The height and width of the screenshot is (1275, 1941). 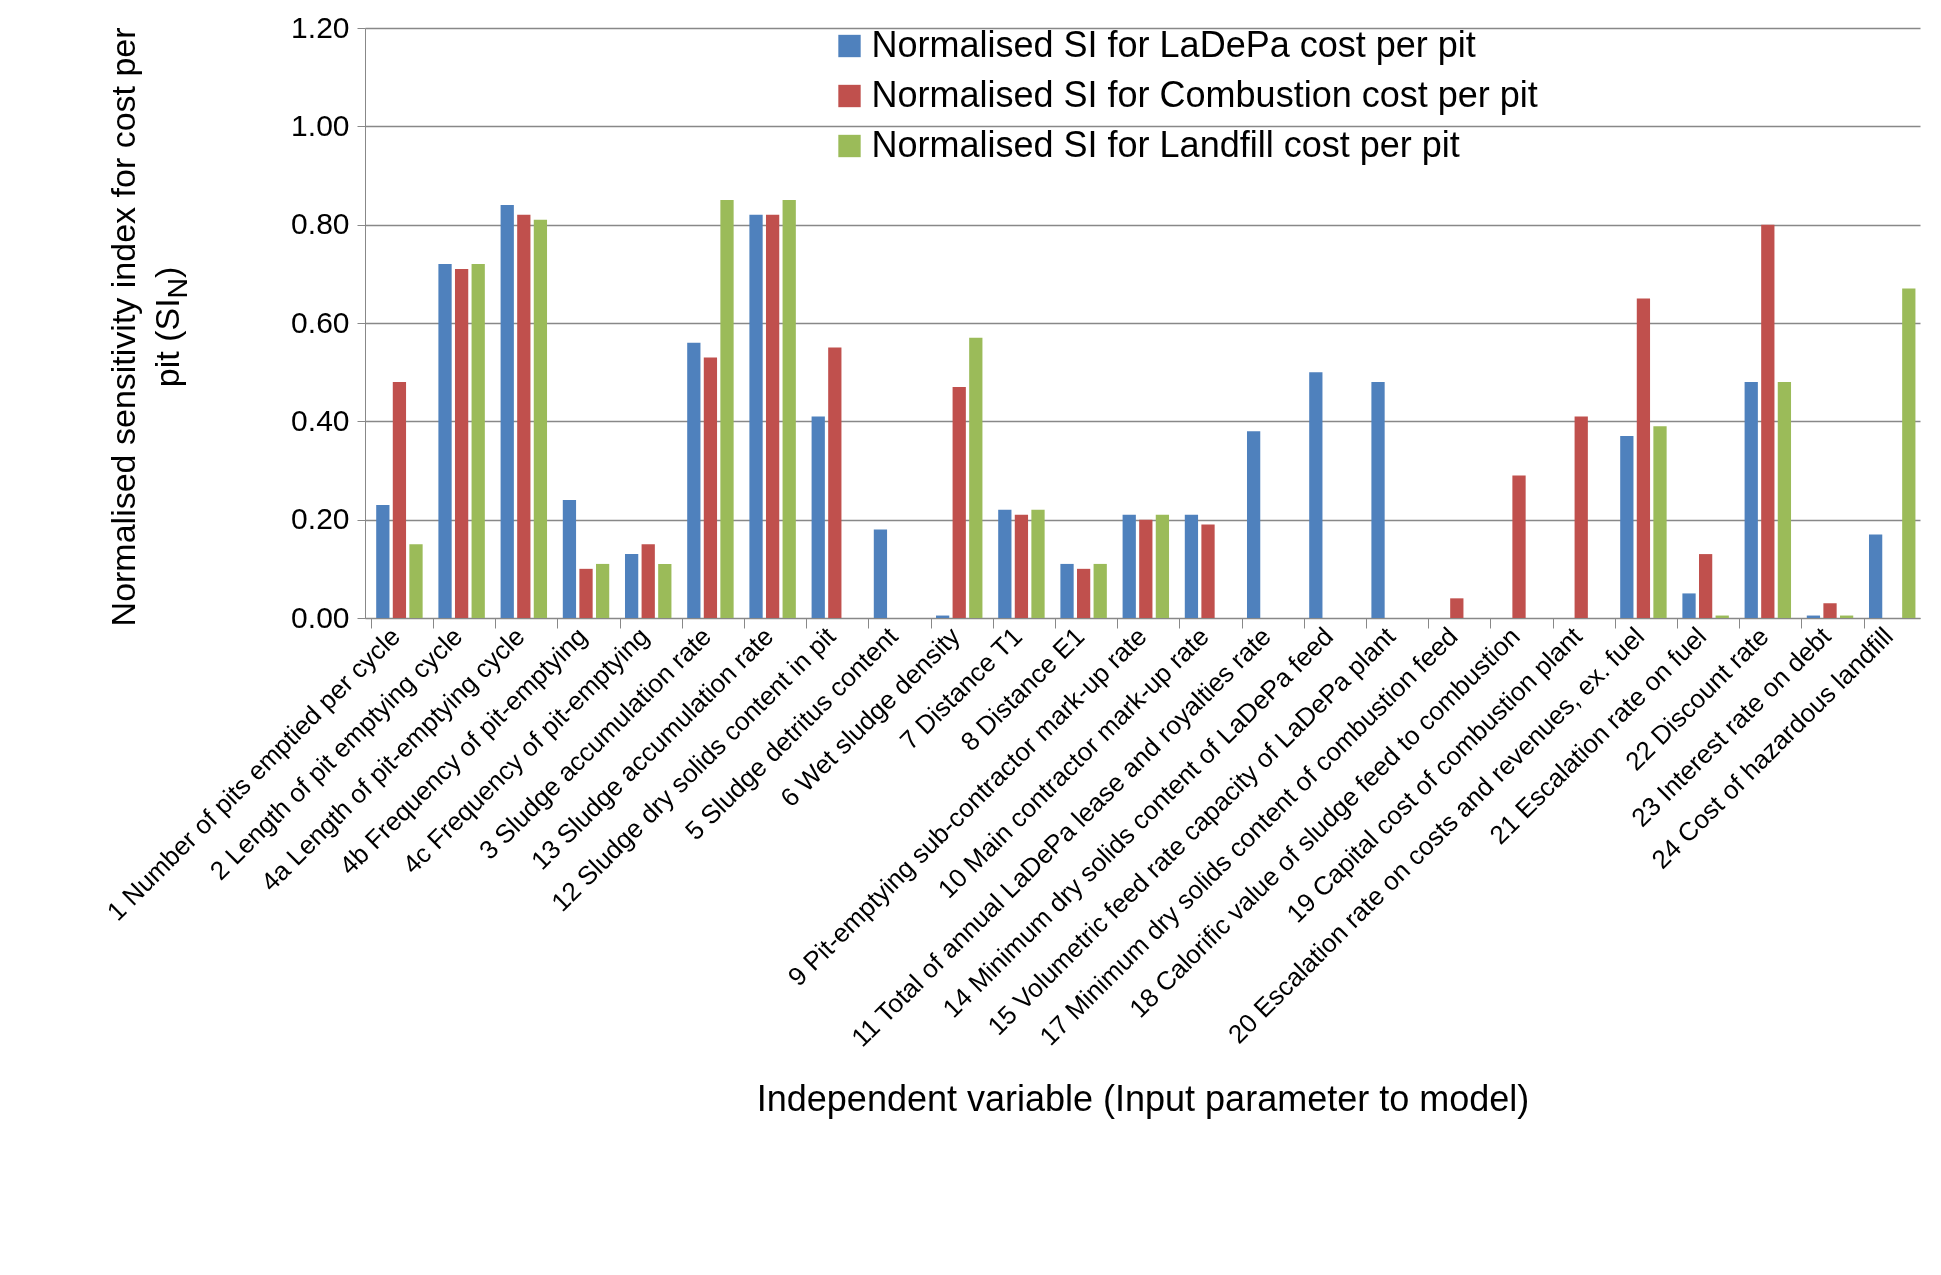 I want to click on y-tick-label: 0.00, so click(x=320, y=617).